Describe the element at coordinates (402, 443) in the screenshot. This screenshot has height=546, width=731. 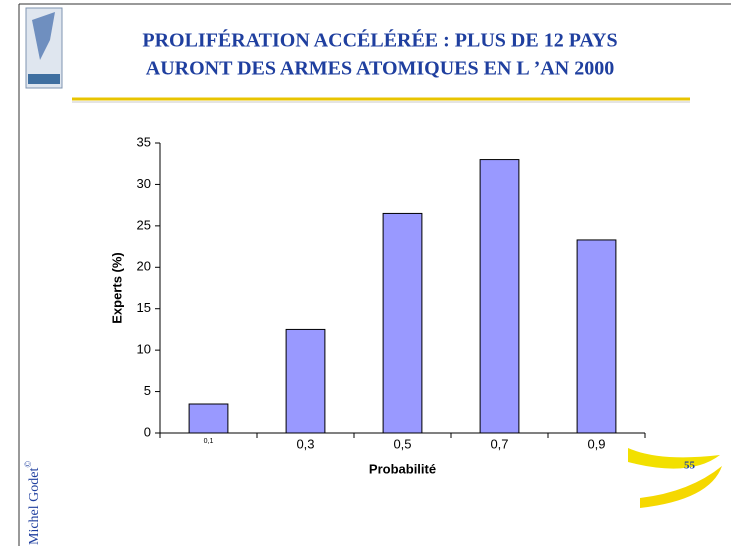
I see `x-tick-label: 0,5` at that location.